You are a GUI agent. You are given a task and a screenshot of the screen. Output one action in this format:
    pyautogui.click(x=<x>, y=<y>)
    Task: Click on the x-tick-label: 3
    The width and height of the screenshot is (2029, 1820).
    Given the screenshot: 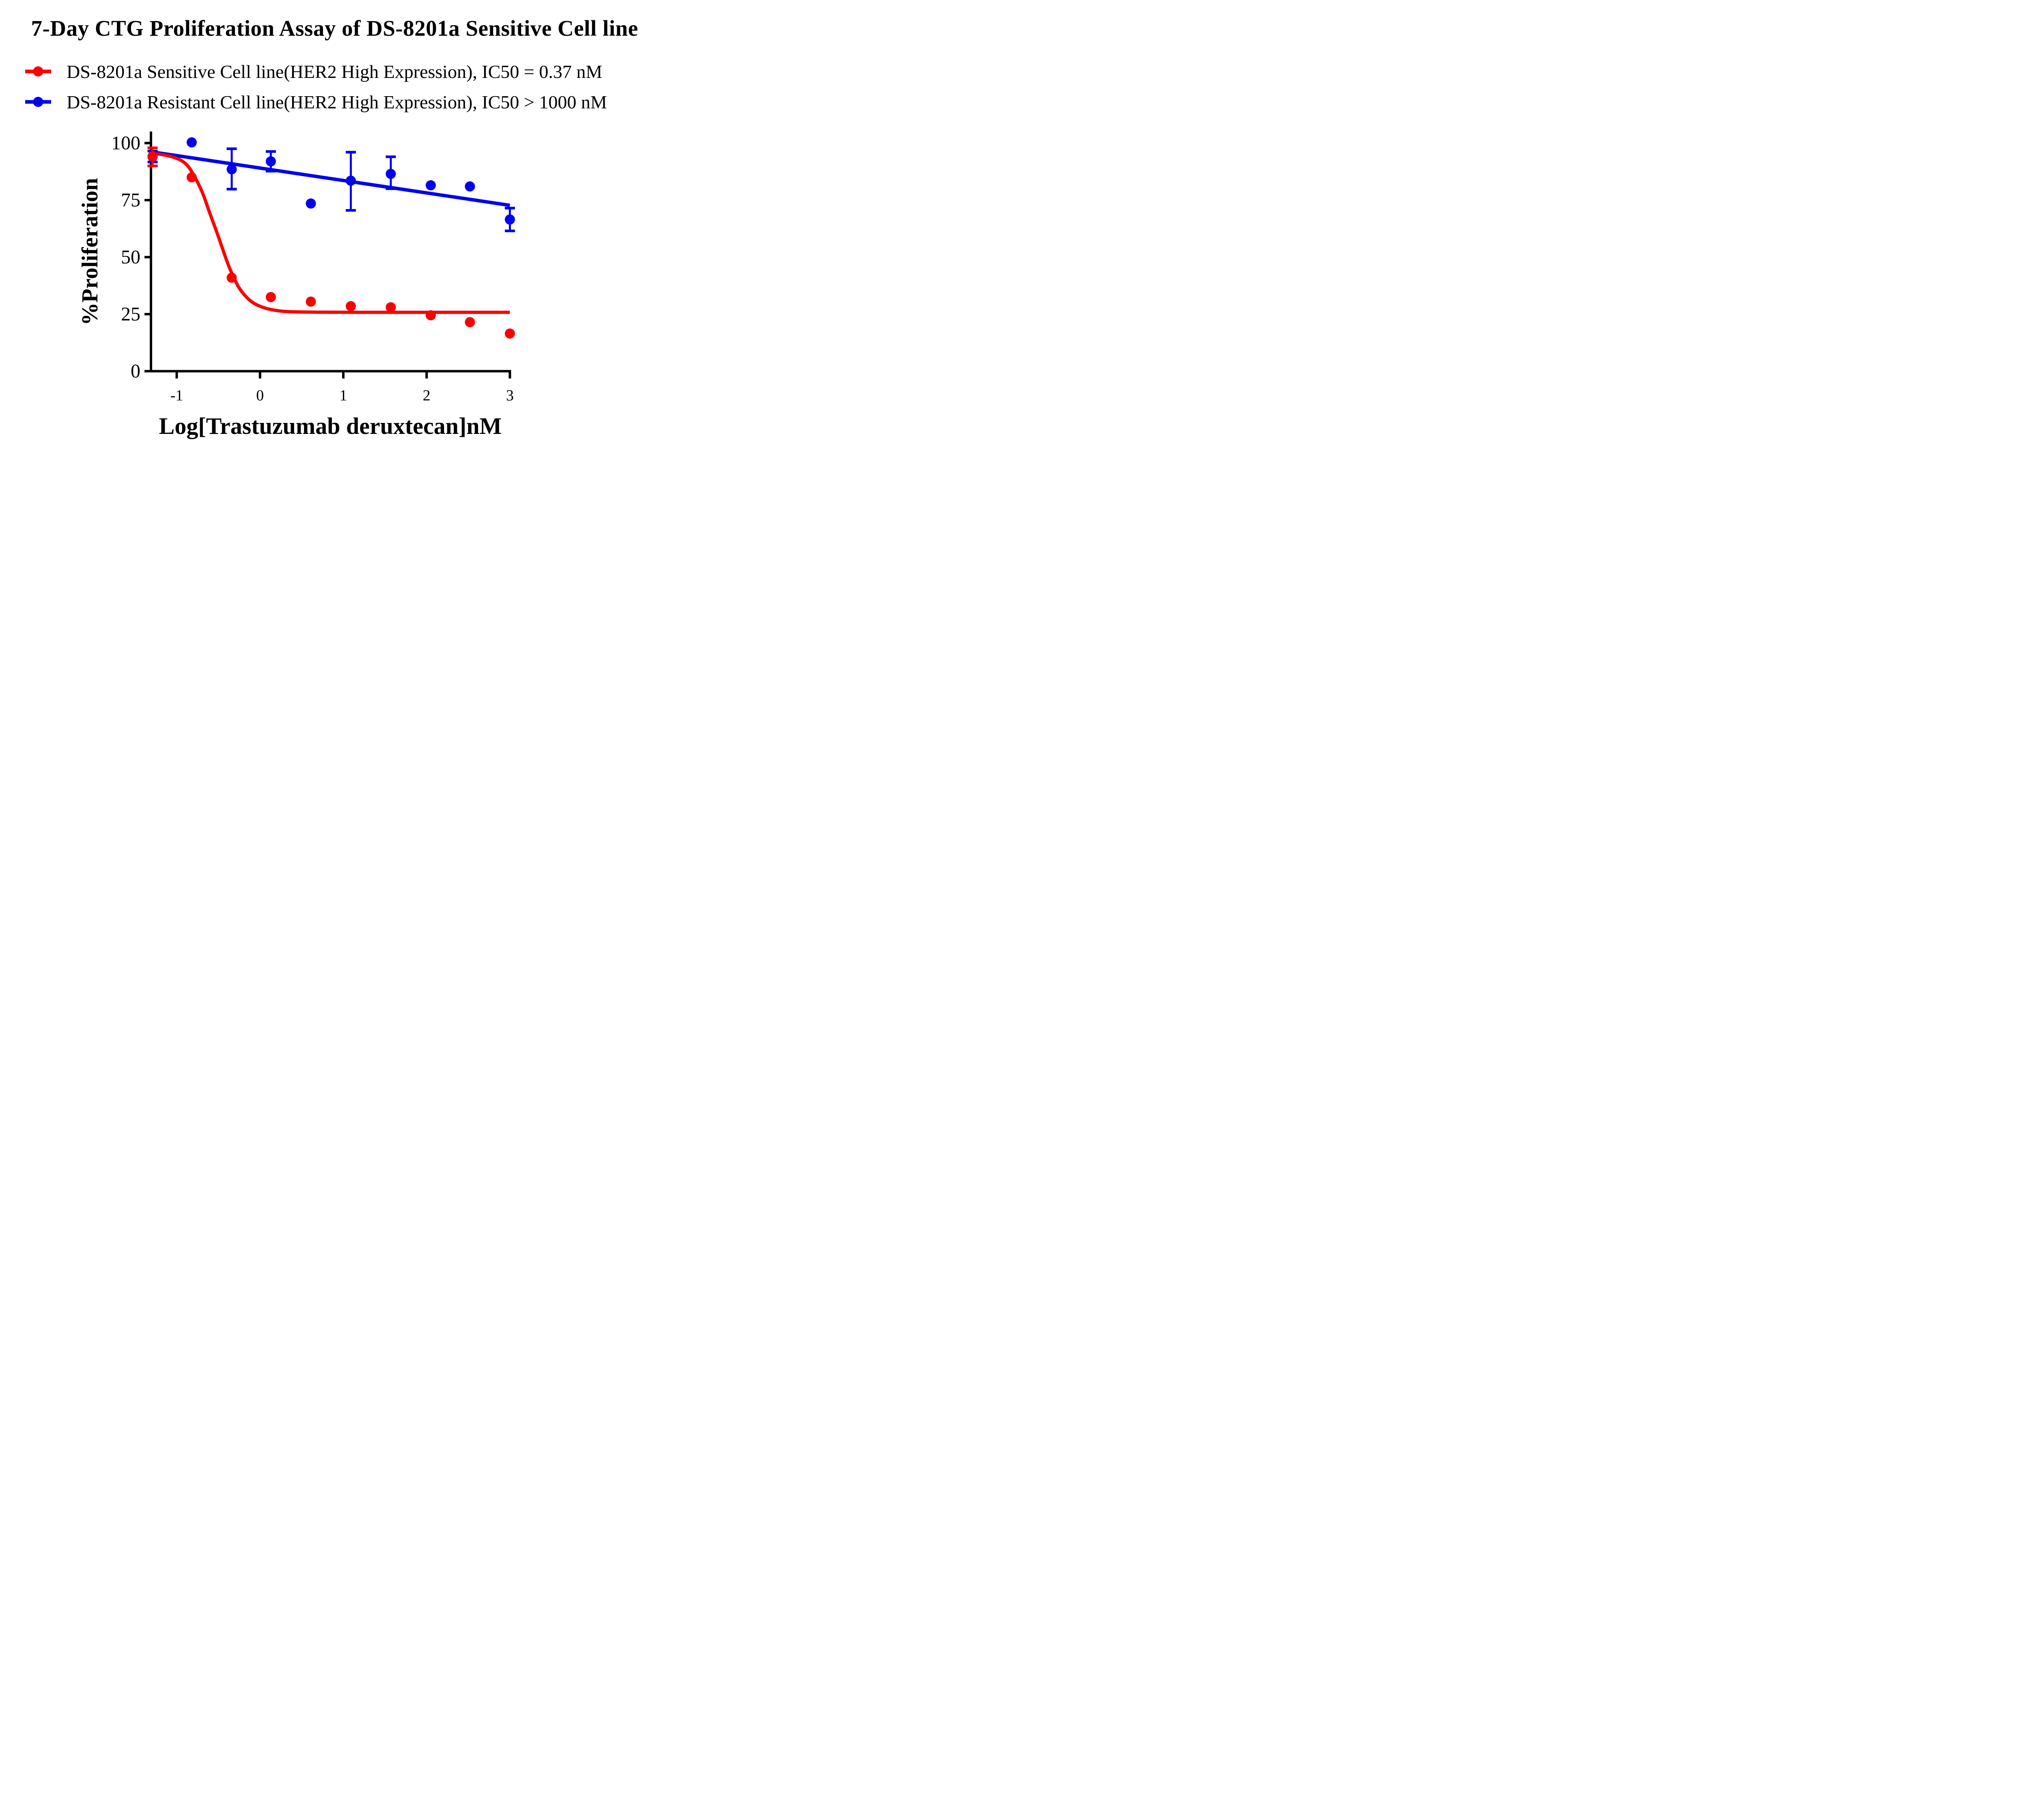 What is the action you would take?
    pyautogui.click(x=510, y=395)
    